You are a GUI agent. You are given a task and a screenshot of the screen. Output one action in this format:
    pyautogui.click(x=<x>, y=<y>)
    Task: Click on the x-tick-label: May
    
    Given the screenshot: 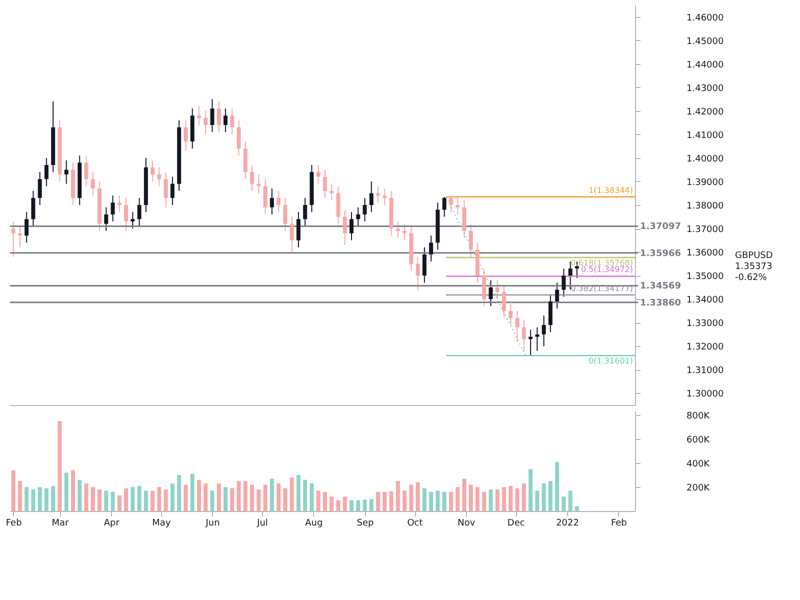 What is the action you would take?
    pyautogui.click(x=162, y=523)
    